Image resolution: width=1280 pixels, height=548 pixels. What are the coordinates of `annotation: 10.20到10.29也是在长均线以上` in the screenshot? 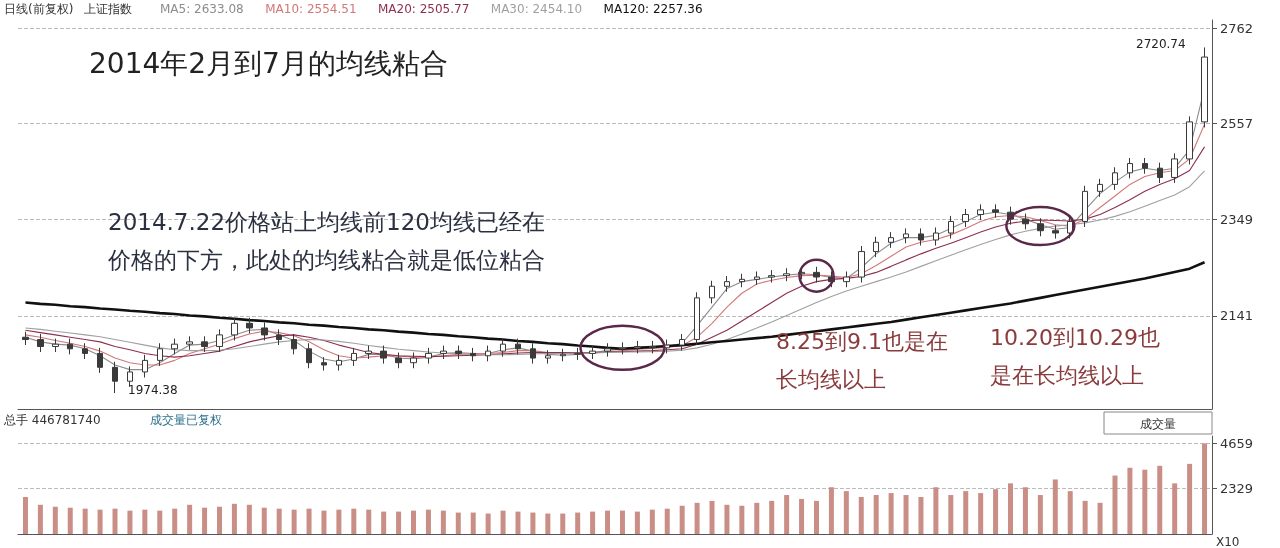 It's located at (1075, 356).